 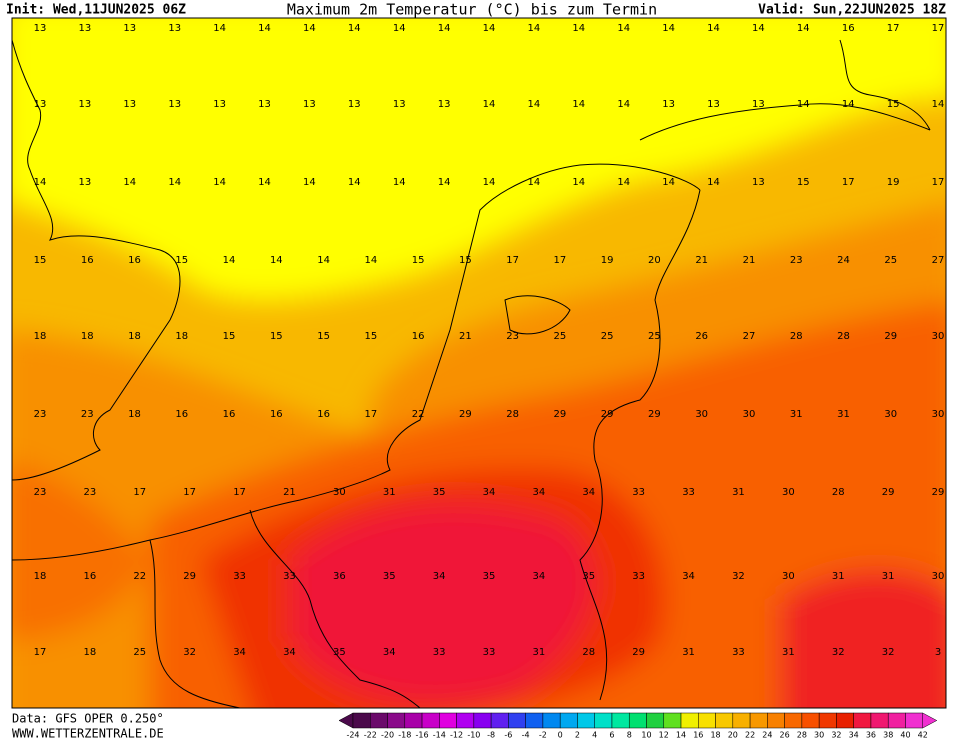 What do you see at coordinates (387, 735) in the screenshot?
I see `colorbar-label: -20` at bounding box center [387, 735].